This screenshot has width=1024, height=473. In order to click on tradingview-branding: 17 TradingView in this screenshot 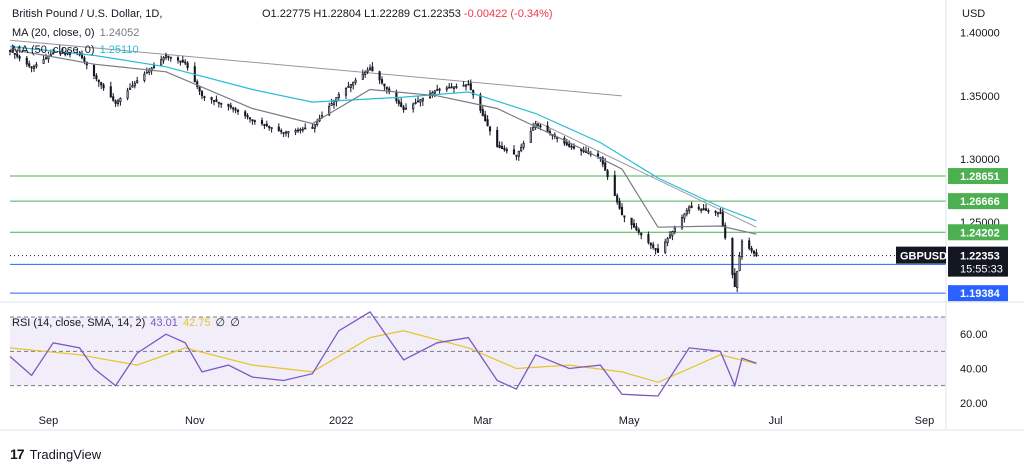, I will do `click(55, 454)`.